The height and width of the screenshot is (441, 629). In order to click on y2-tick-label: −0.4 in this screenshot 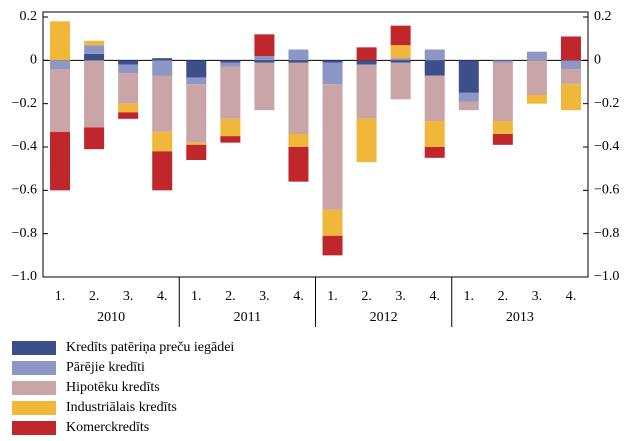, I will do `click(606, 146)`.